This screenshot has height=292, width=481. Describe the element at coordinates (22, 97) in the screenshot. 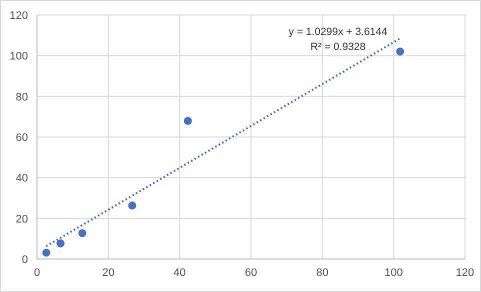

I see `y-tick-label: 80` at that location.